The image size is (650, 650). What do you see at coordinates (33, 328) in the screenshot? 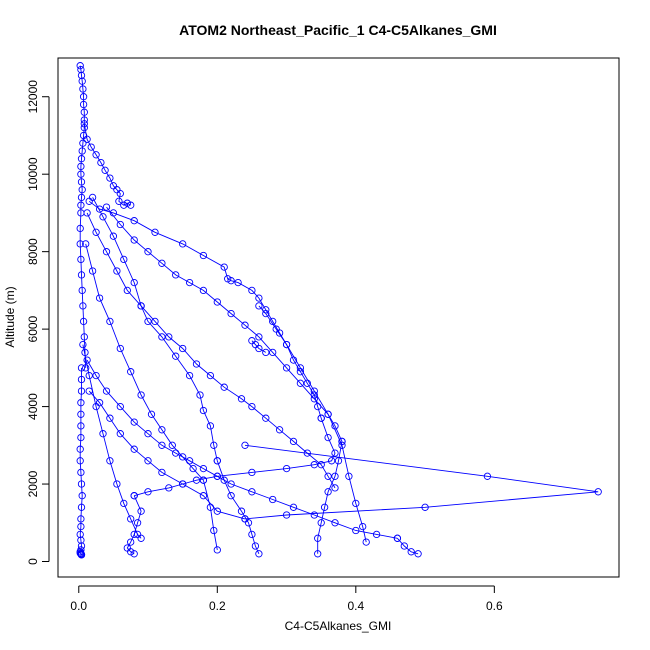
I see `y-tick-label: 6000` at bounding box center [33, 328].